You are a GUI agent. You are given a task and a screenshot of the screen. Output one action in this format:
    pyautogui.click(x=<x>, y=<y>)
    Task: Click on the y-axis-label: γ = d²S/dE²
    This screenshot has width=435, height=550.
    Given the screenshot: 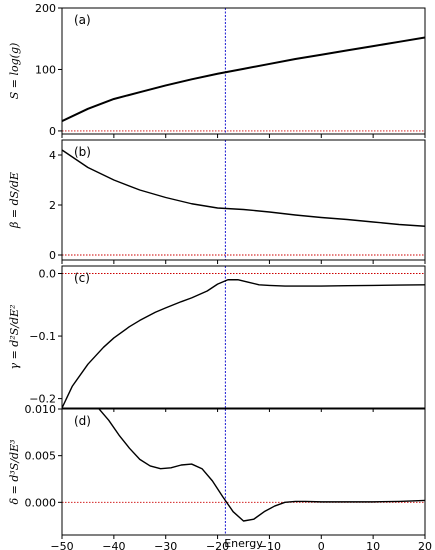 What is the action you would take?
    pyautogui.click(x=14, y=337)
    